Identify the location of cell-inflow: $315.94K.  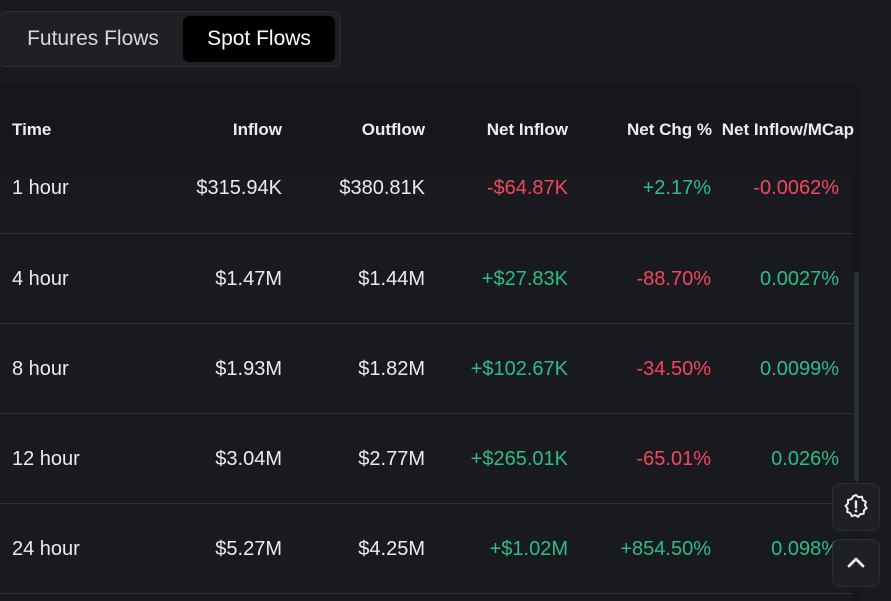
(239, 188).